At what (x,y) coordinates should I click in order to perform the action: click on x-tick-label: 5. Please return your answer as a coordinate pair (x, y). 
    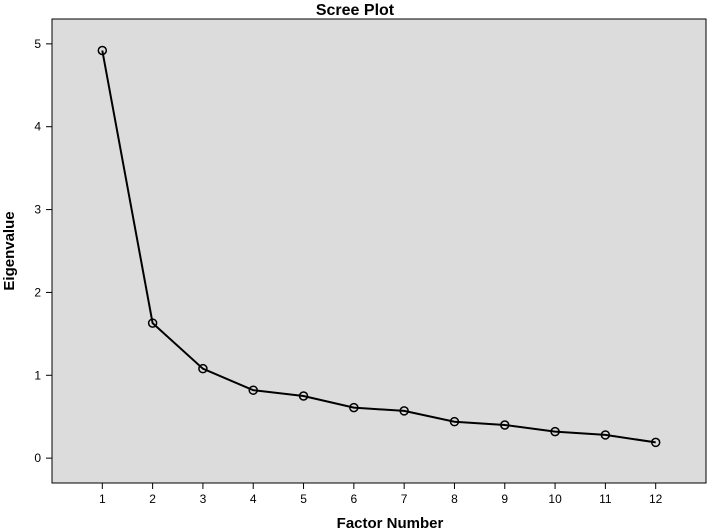
    Looking at the image, I should click on (303, 499).